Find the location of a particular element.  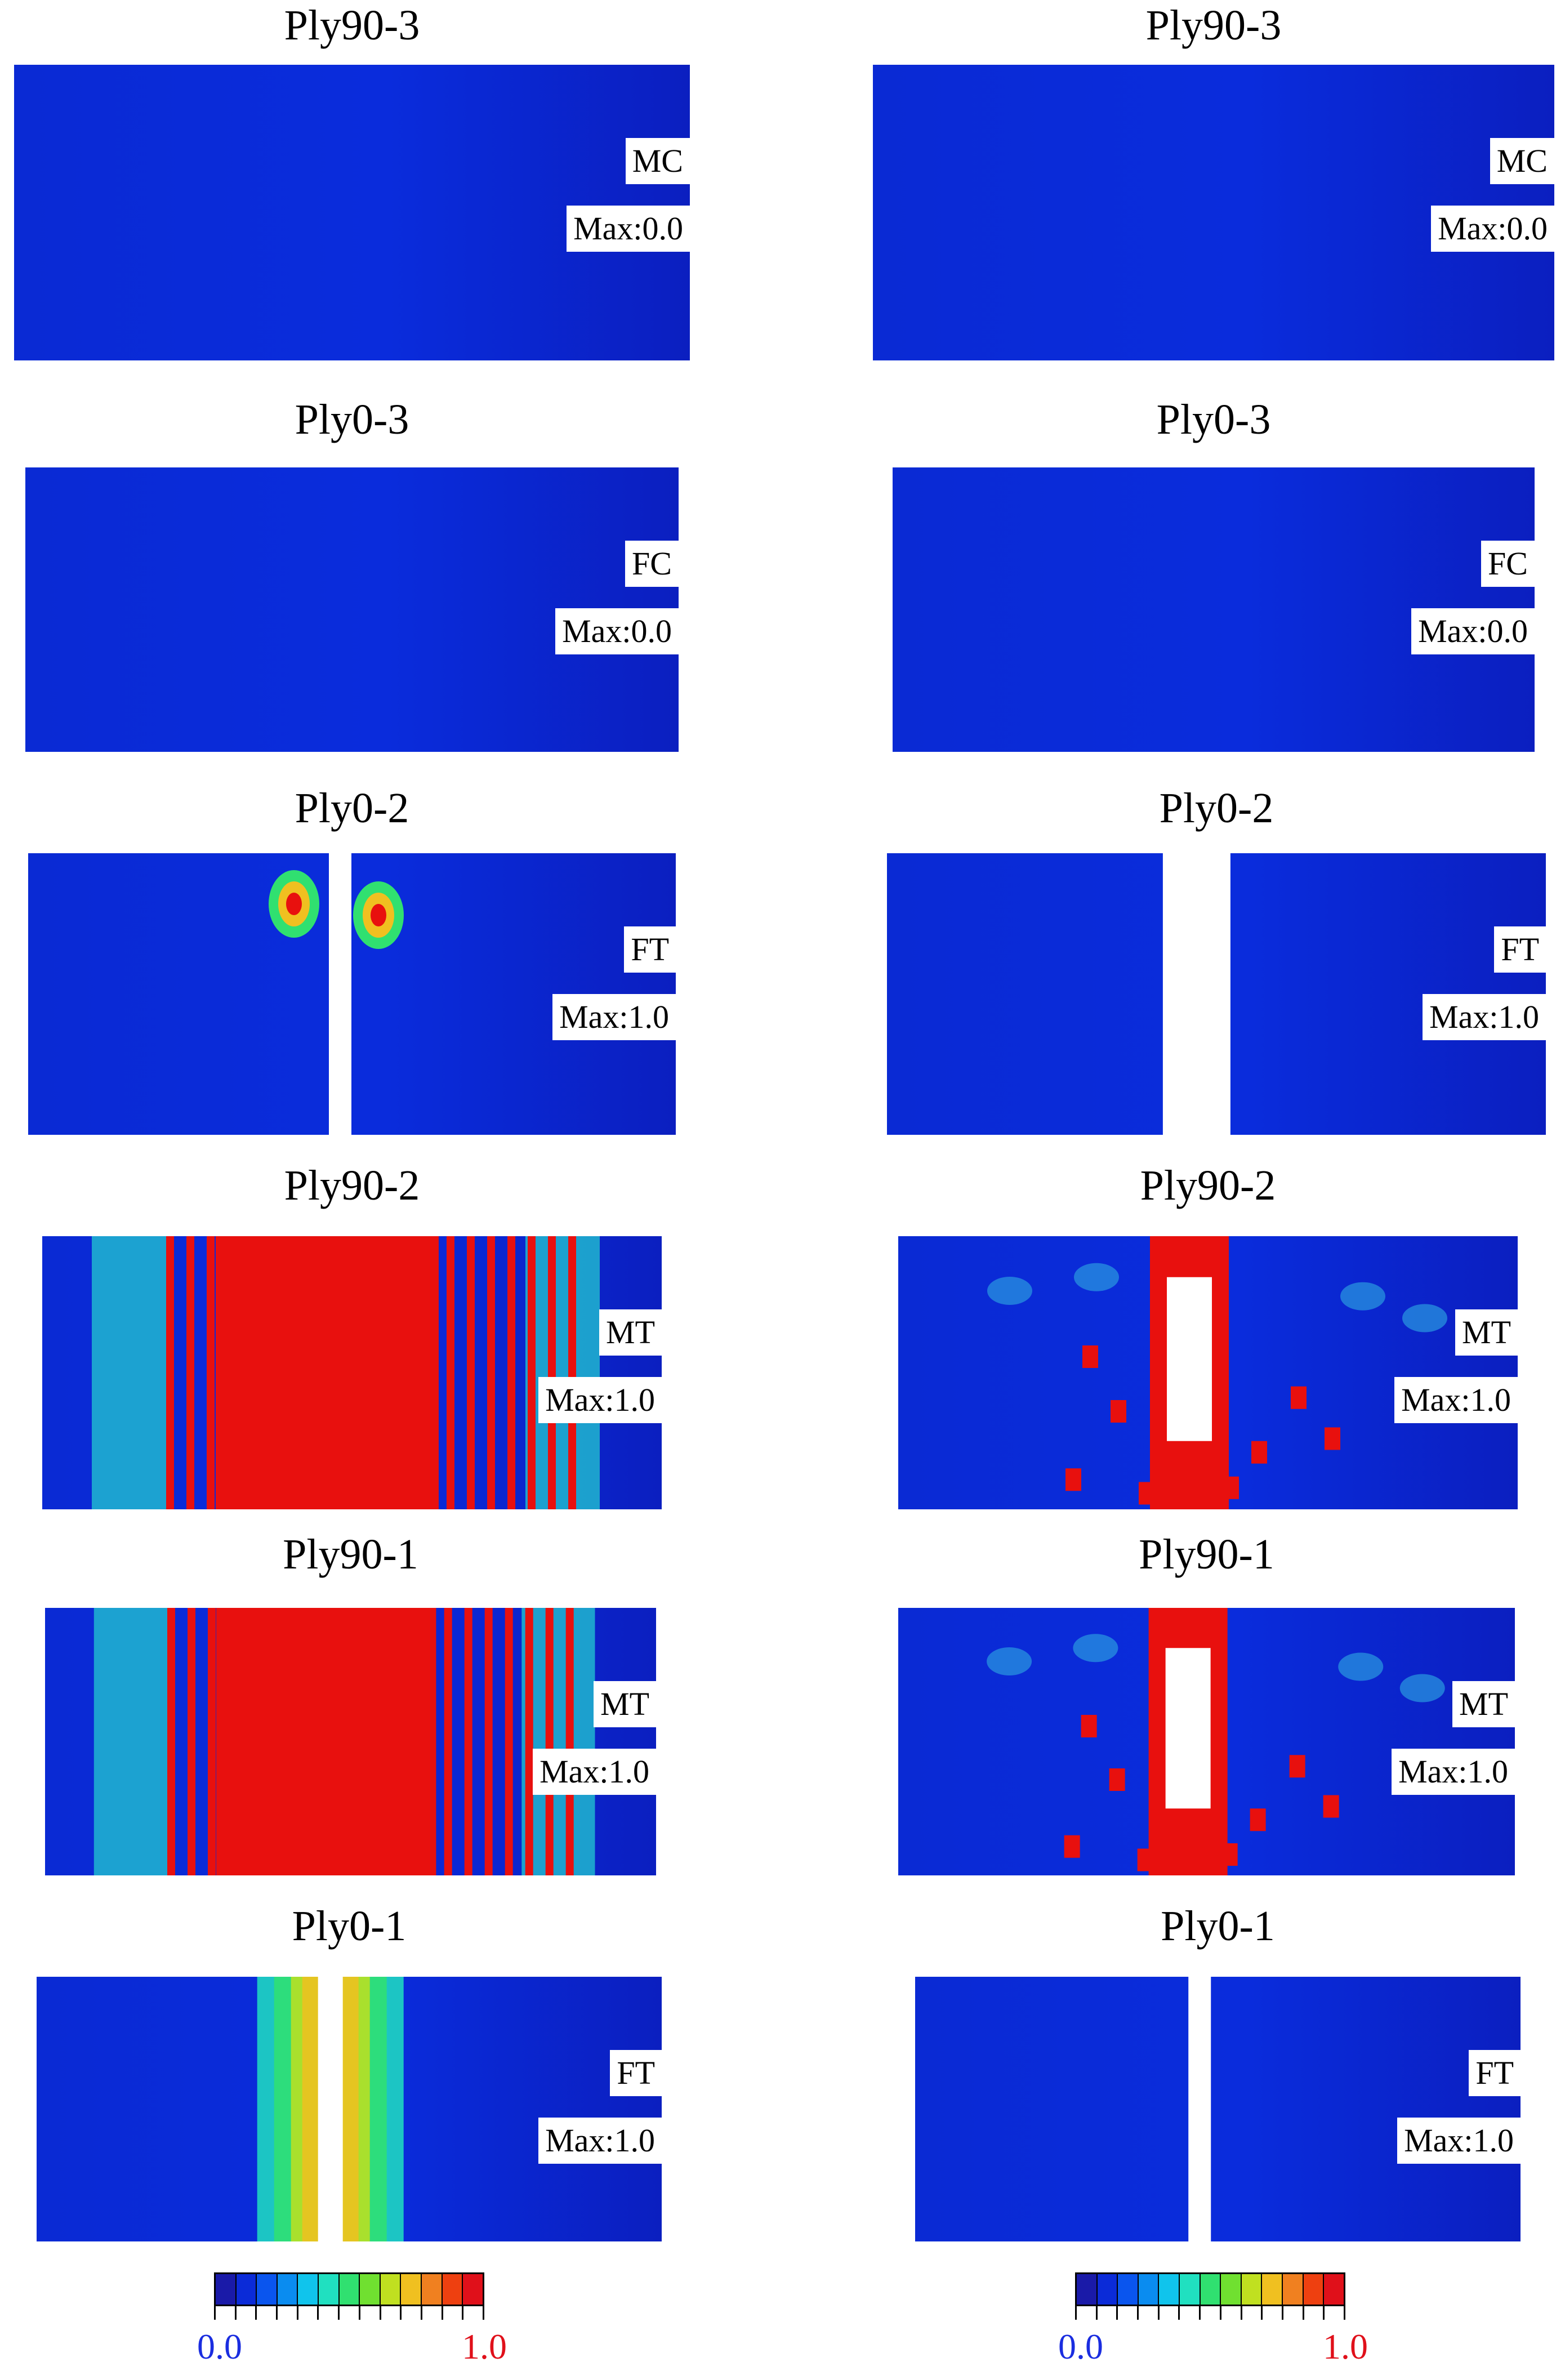

contour-plot: MC Max:0.0 is located at coordinates (1213, 212).